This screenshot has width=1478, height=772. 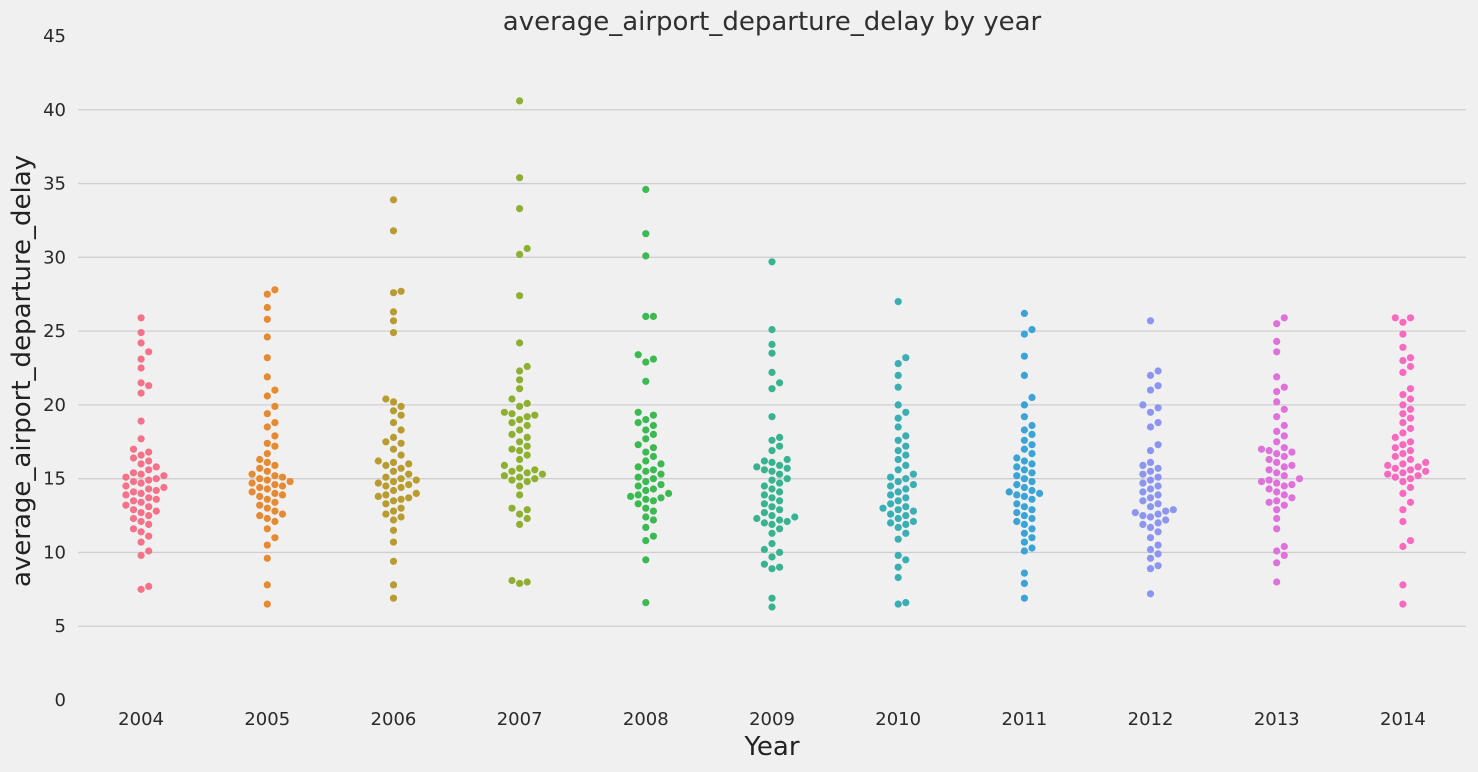 What do you see at coordinates (22, 371) in the screenshot?
I see `y-axis-label: average_airport_departure_delay` at bounding box center [22, 371].